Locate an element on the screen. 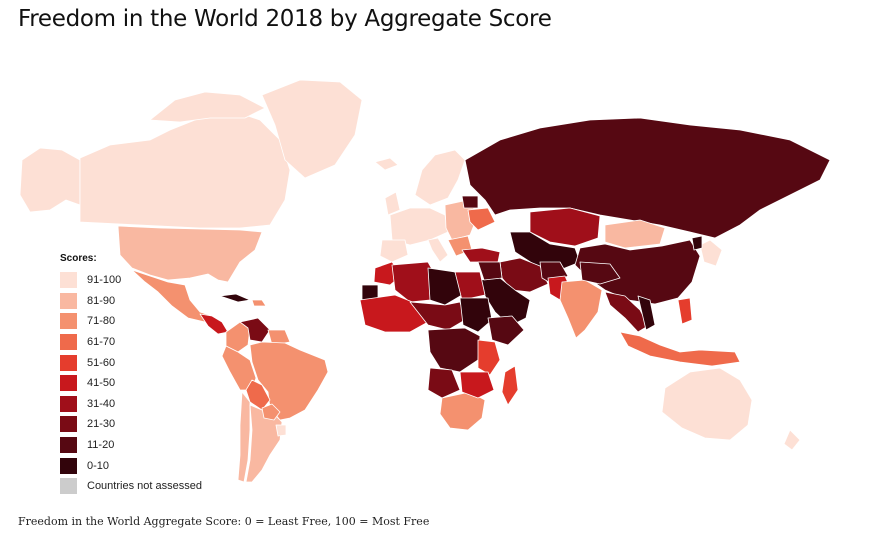  legend-item: Countries not assessed is located at coordinates (131, 486).